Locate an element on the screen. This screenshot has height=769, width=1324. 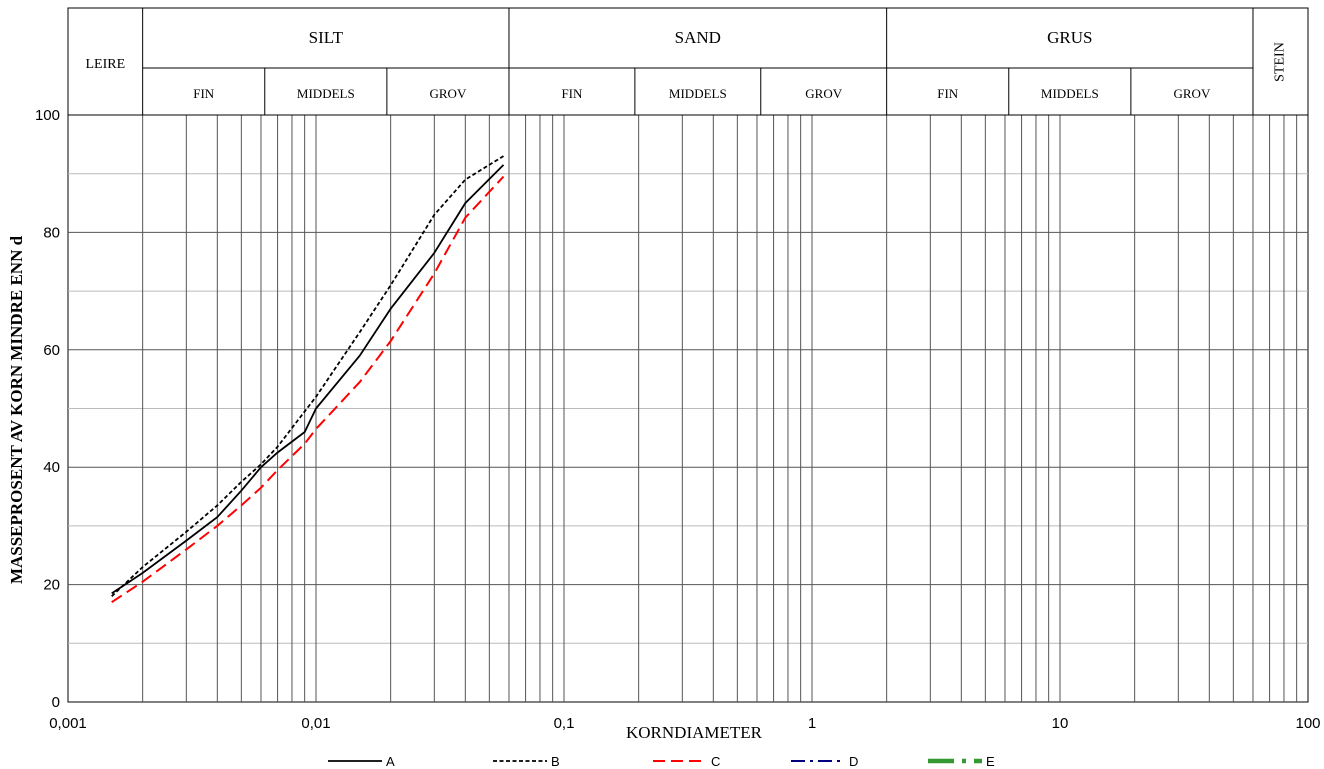
y-tick-label: 40 is located at coordinates (51, 467).